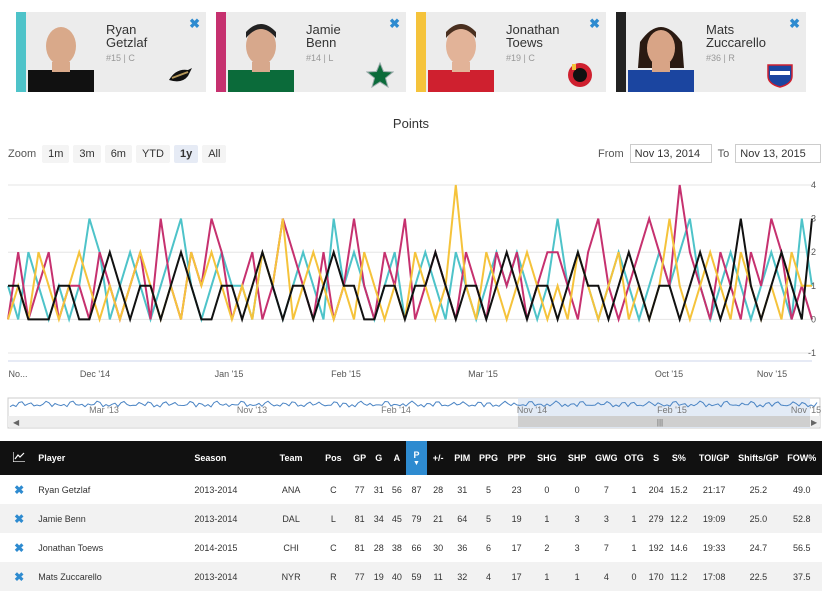 The image size is (822, 608). Describe the element at coordinates (634, 458) in the screenshot. I see `col-otg: OTG` at that location.